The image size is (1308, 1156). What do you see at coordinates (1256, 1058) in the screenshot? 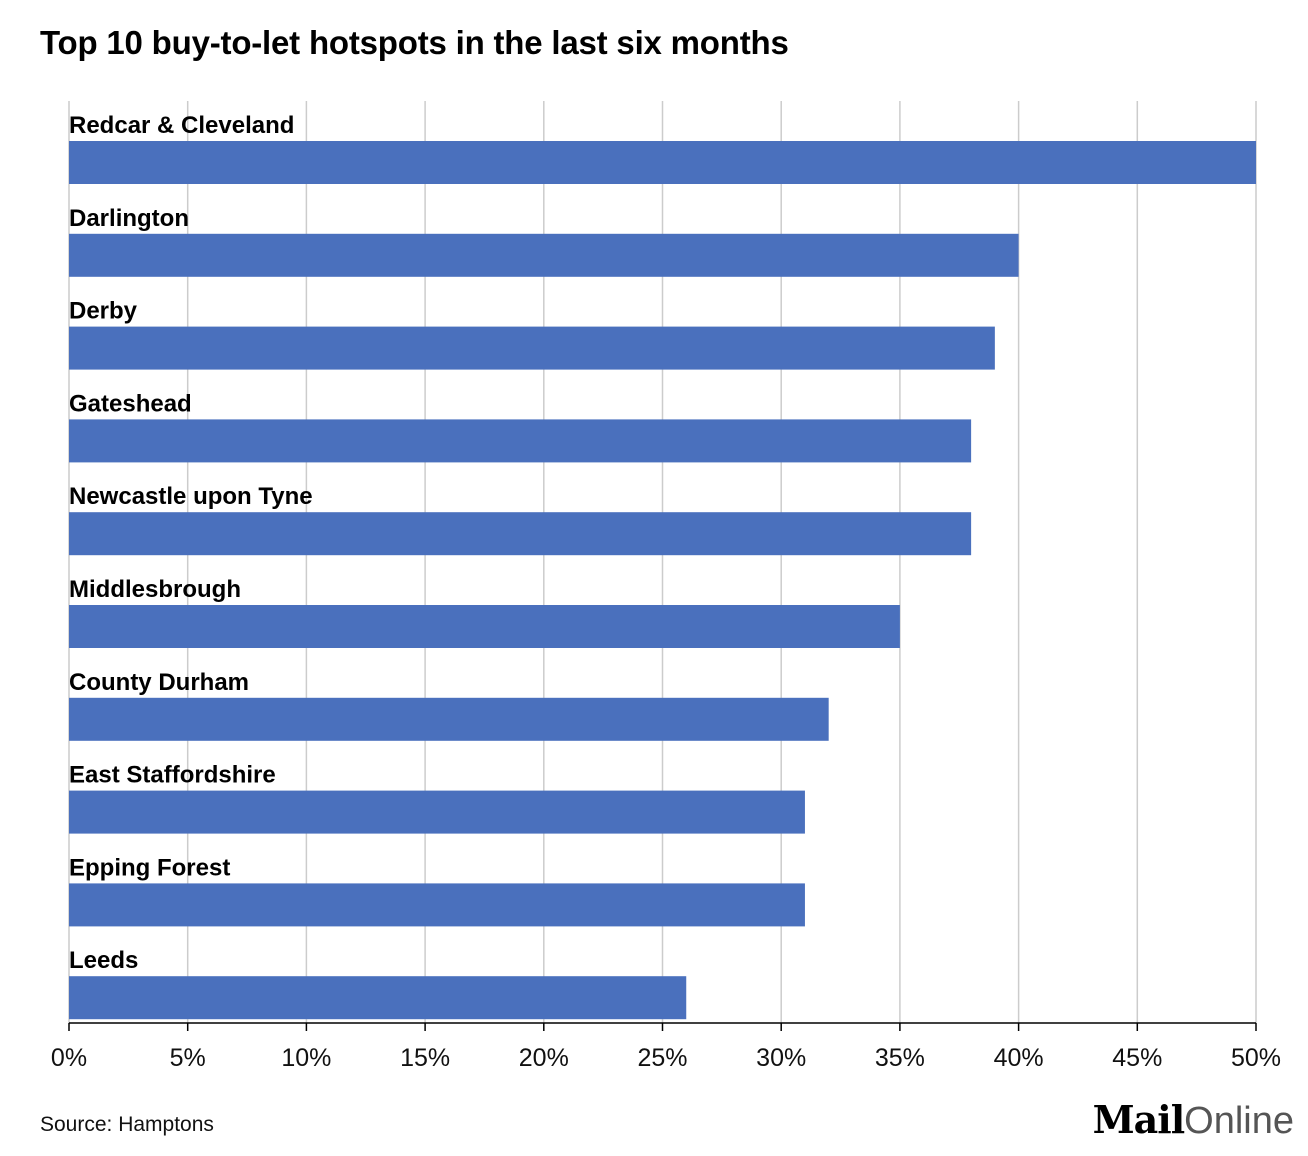
I see `x-tick-label: 50%` at bounding box center [1256, 1058].